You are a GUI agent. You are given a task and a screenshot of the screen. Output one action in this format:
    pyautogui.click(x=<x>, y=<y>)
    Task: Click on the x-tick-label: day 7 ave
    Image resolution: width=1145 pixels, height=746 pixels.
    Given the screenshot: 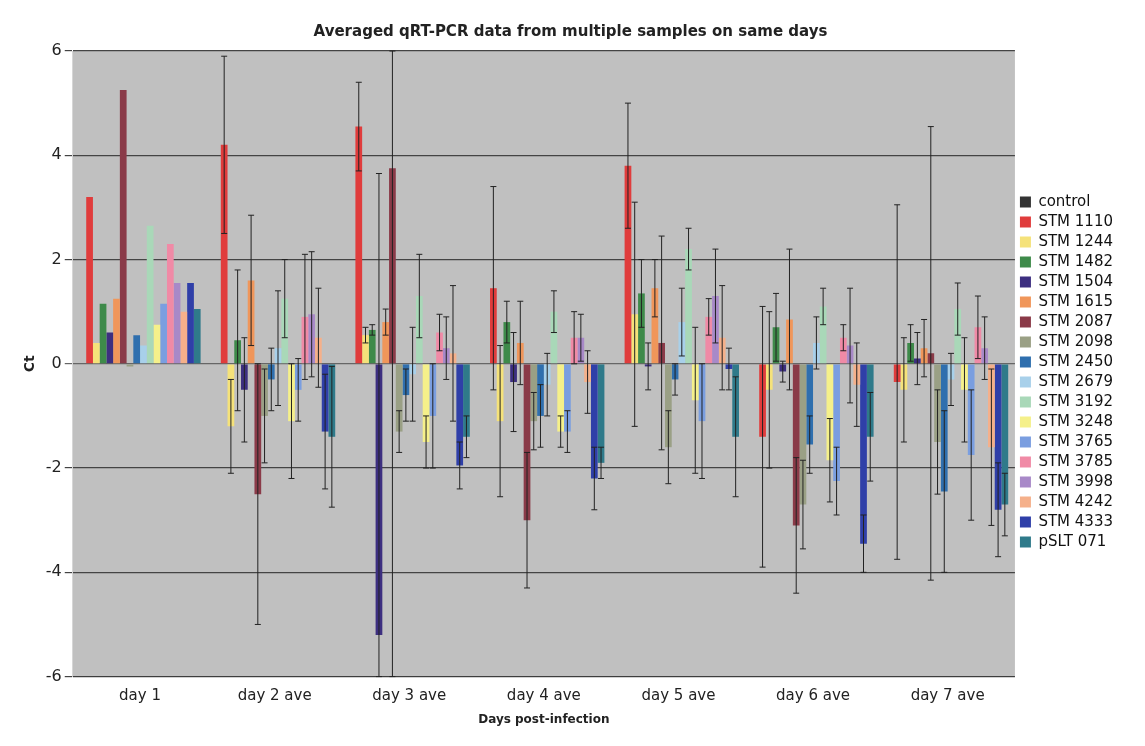 What is the action you would take?
    pyautogui.click(x=947, y=695)
    